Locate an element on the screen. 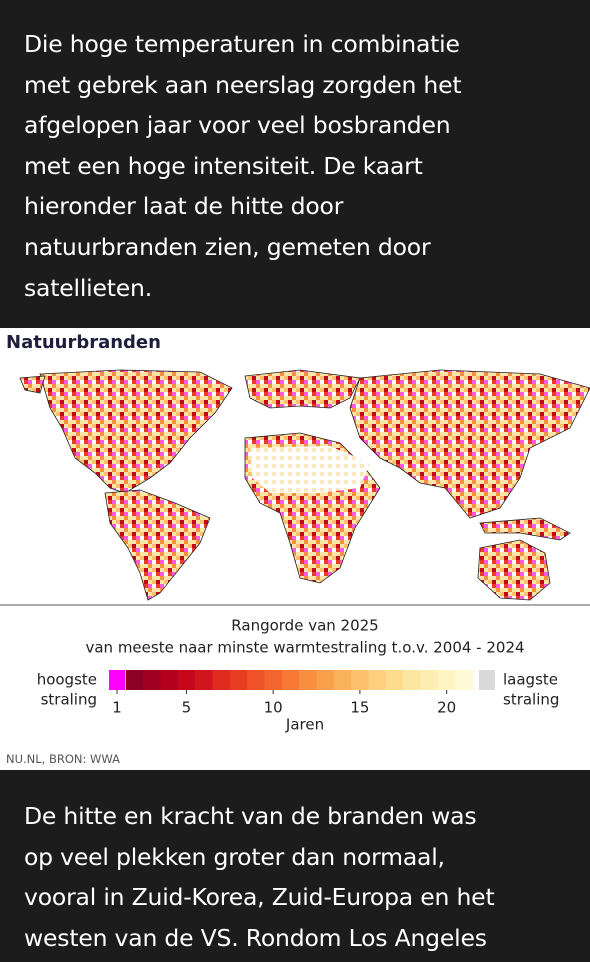  text-line: op veel plekken groter dan normaal, is located at coordinates (234, 856).